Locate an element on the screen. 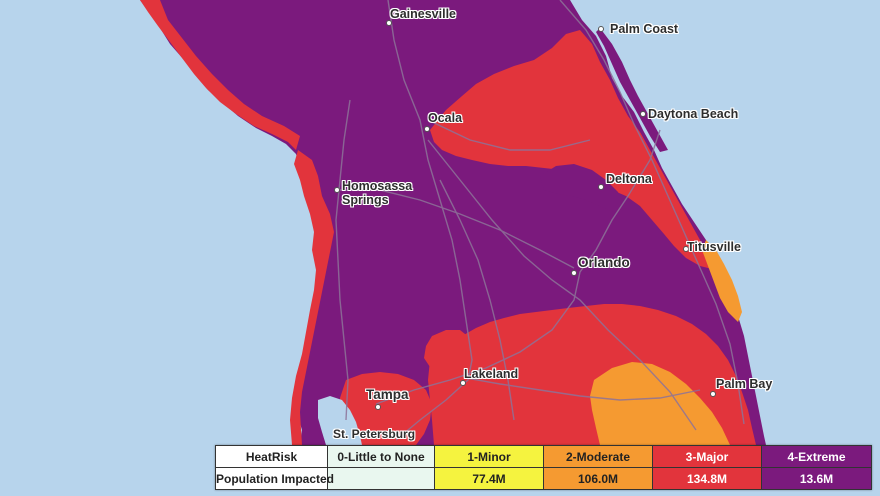 The image size is (880, 496). city-dot-tampa is located at coordinates (378, 407).